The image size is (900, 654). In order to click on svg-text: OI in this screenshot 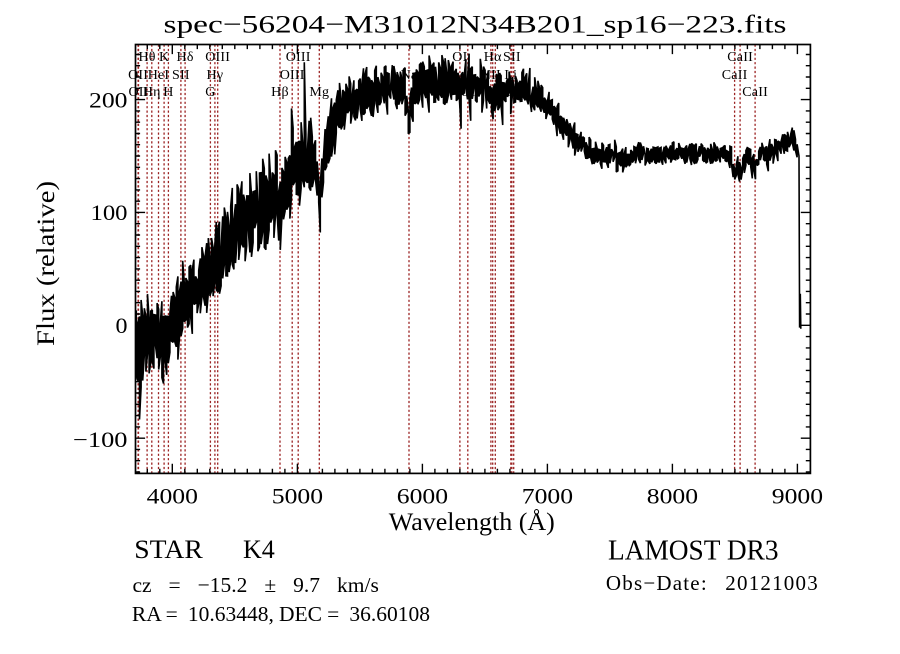, I will do `click(459, 57)`.